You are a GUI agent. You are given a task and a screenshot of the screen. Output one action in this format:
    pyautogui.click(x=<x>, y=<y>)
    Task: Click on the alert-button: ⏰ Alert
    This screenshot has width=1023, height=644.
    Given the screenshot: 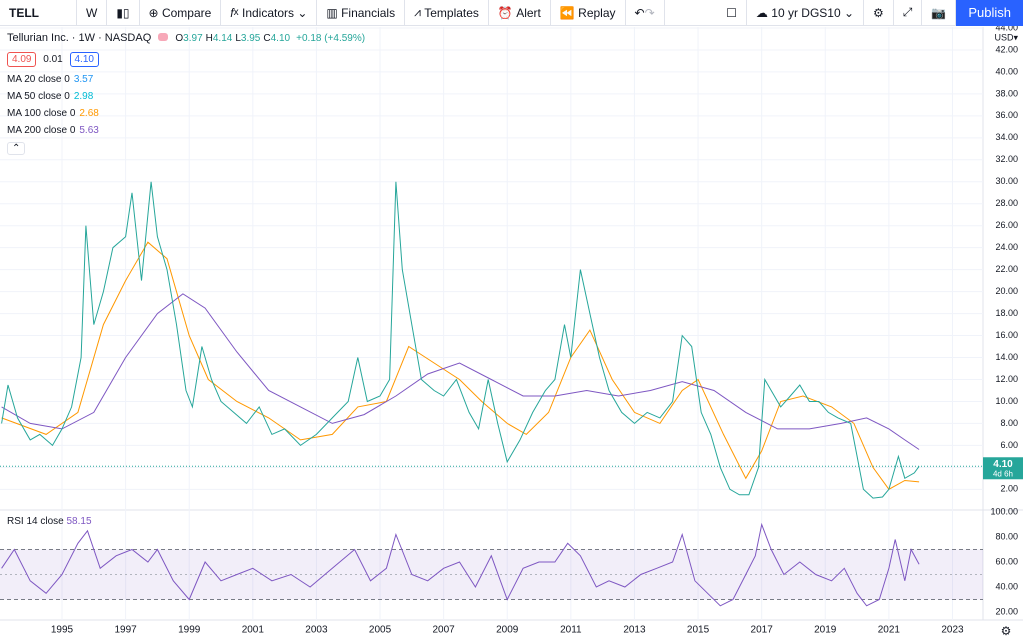 What is the action you would take?
    pyautogui.click(x=520, y=13)
    